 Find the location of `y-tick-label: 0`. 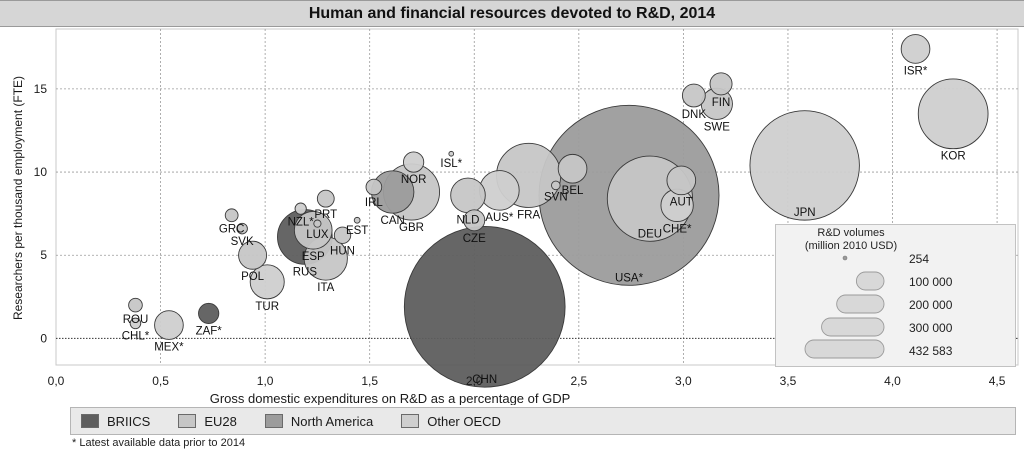

y-tick-label: 0 is located at coordinates (43, 338).